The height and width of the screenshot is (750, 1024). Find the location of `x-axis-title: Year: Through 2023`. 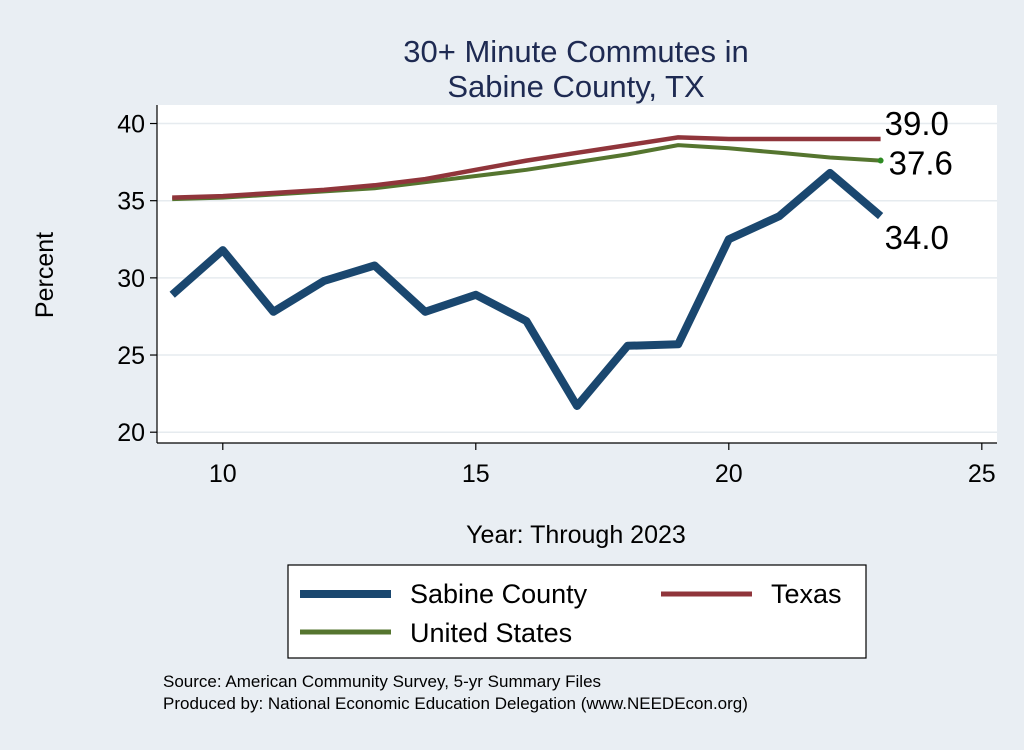

x-axis-title: Year: Through 2023 is located at coordinates (576, 535).